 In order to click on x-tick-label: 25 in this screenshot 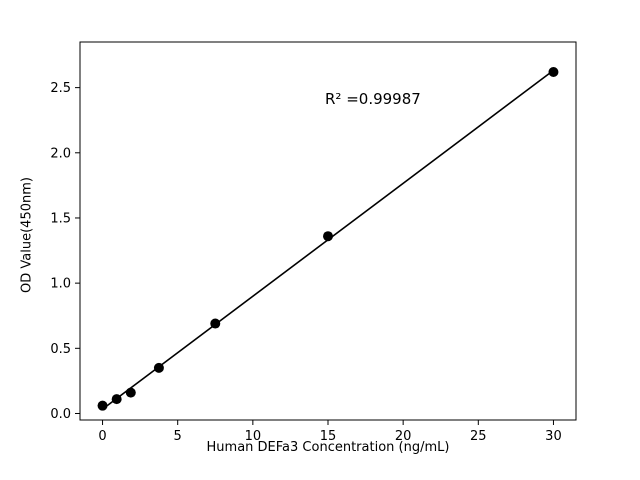, I will do `click(478, 436)`.